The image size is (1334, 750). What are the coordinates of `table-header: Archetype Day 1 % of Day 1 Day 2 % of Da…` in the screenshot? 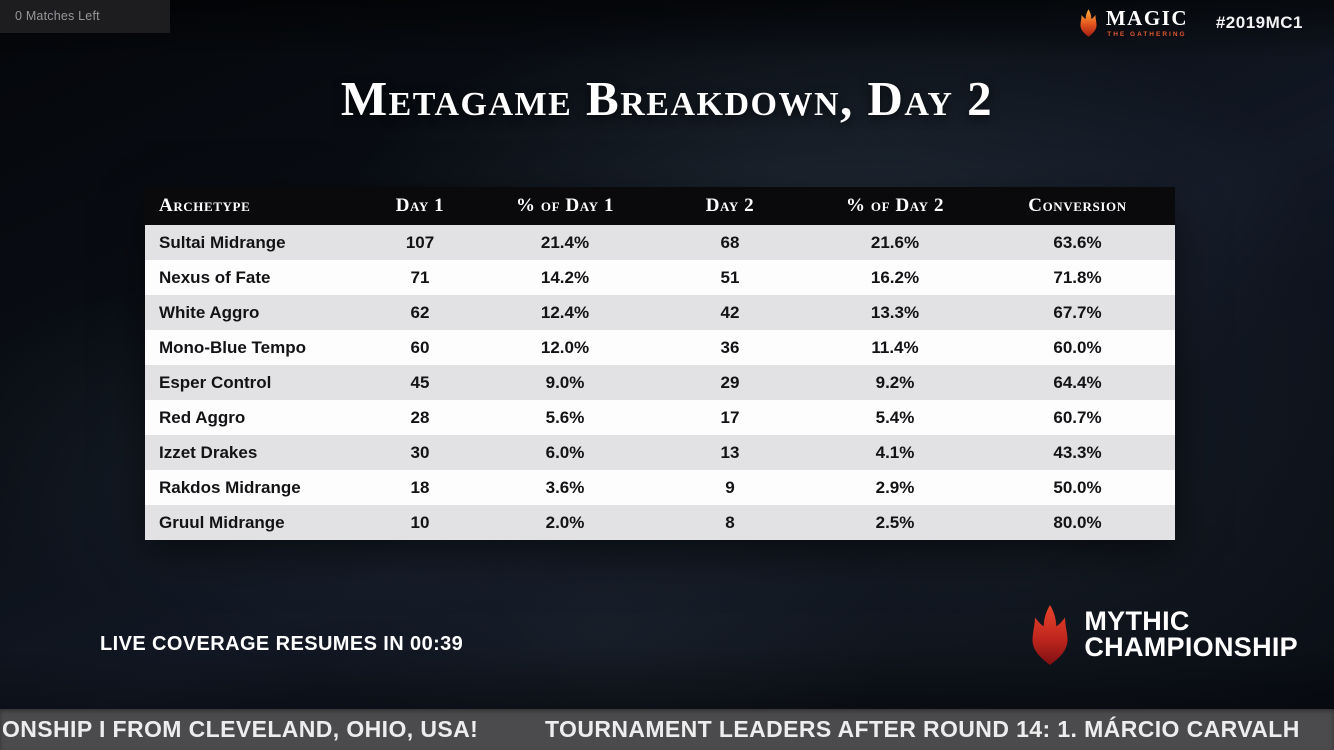 It's located at (660, 206).